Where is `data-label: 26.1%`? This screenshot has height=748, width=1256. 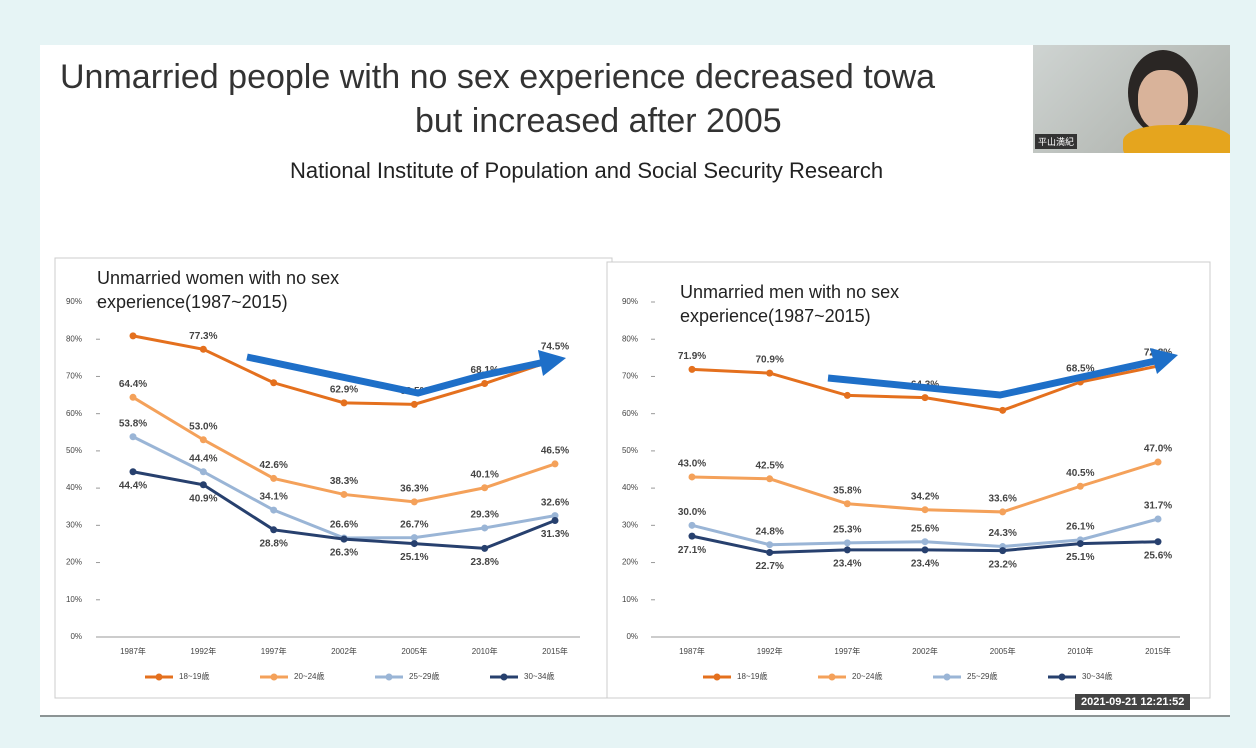
data-label: 26.1% is located at coordinates (1080, 526).